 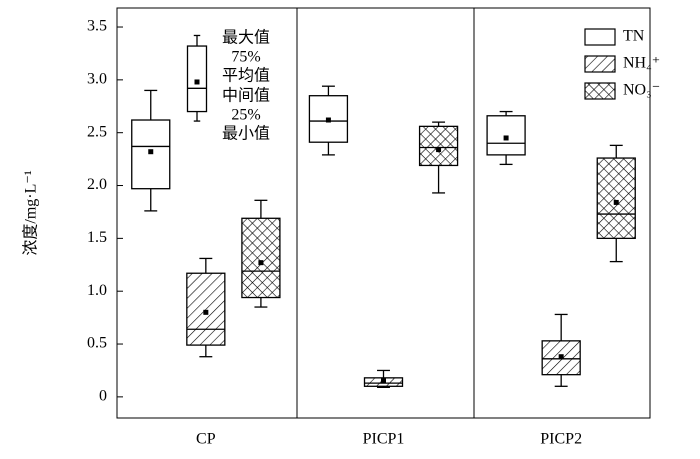 What do you see at coordinates (97, 26) in the screenshot?
I see `y-tick-label: 3.5` at bounding box center [97, 26].